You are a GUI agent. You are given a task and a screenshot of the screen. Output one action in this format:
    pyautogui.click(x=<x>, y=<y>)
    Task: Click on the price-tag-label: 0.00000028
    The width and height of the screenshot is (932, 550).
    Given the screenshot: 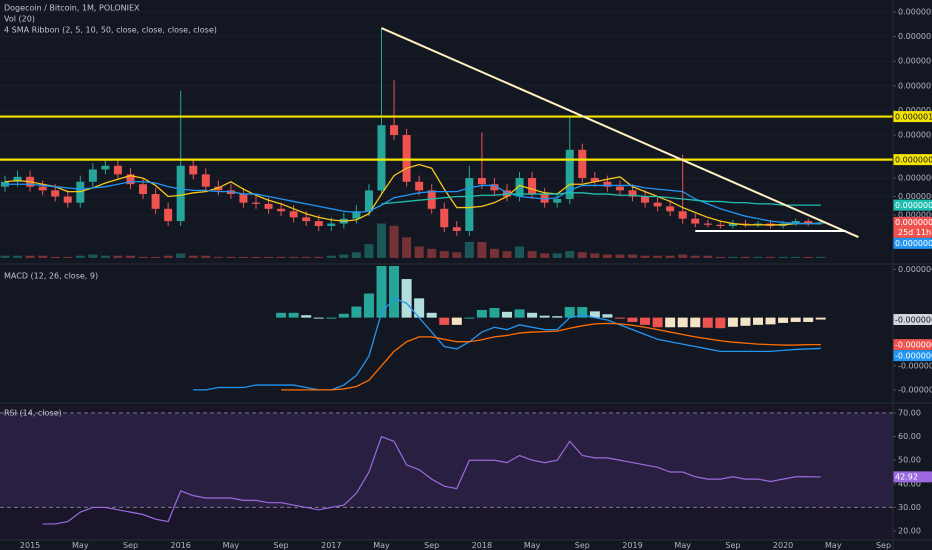 What is the action you would take?
    pyautogui.click(x=913, y=243)
    